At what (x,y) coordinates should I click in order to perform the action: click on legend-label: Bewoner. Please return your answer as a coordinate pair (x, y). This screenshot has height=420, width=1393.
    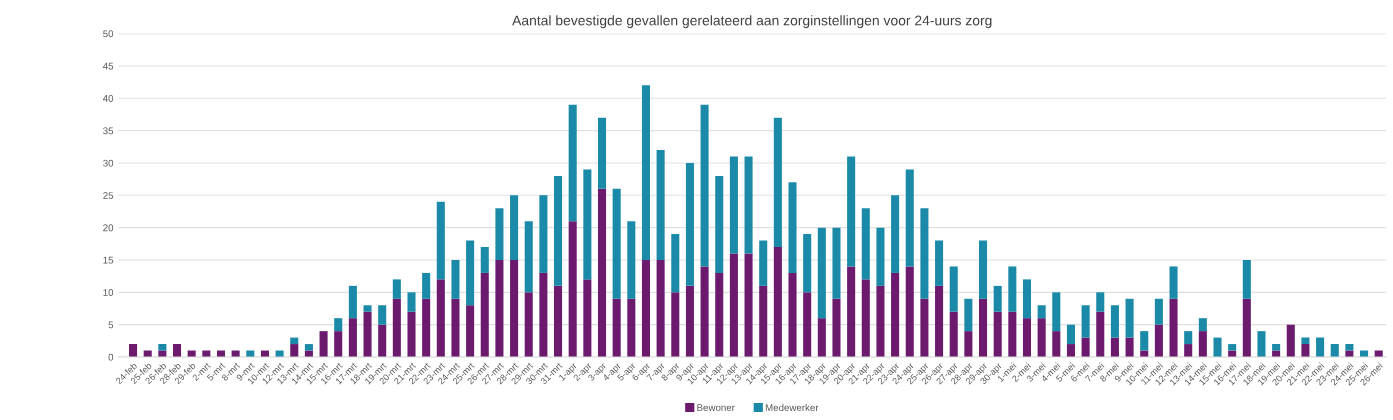
    Looking at the image, I should click on (716, 408).